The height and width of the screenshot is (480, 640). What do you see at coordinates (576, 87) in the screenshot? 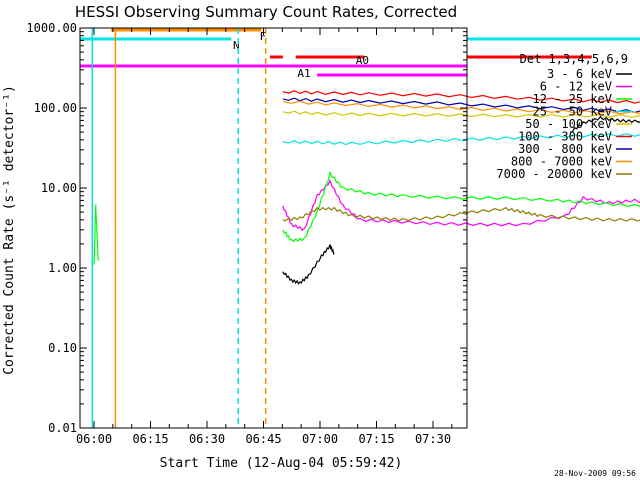
I see `legend-label: 6 - 12 keV` at bounding box center [576, 87].